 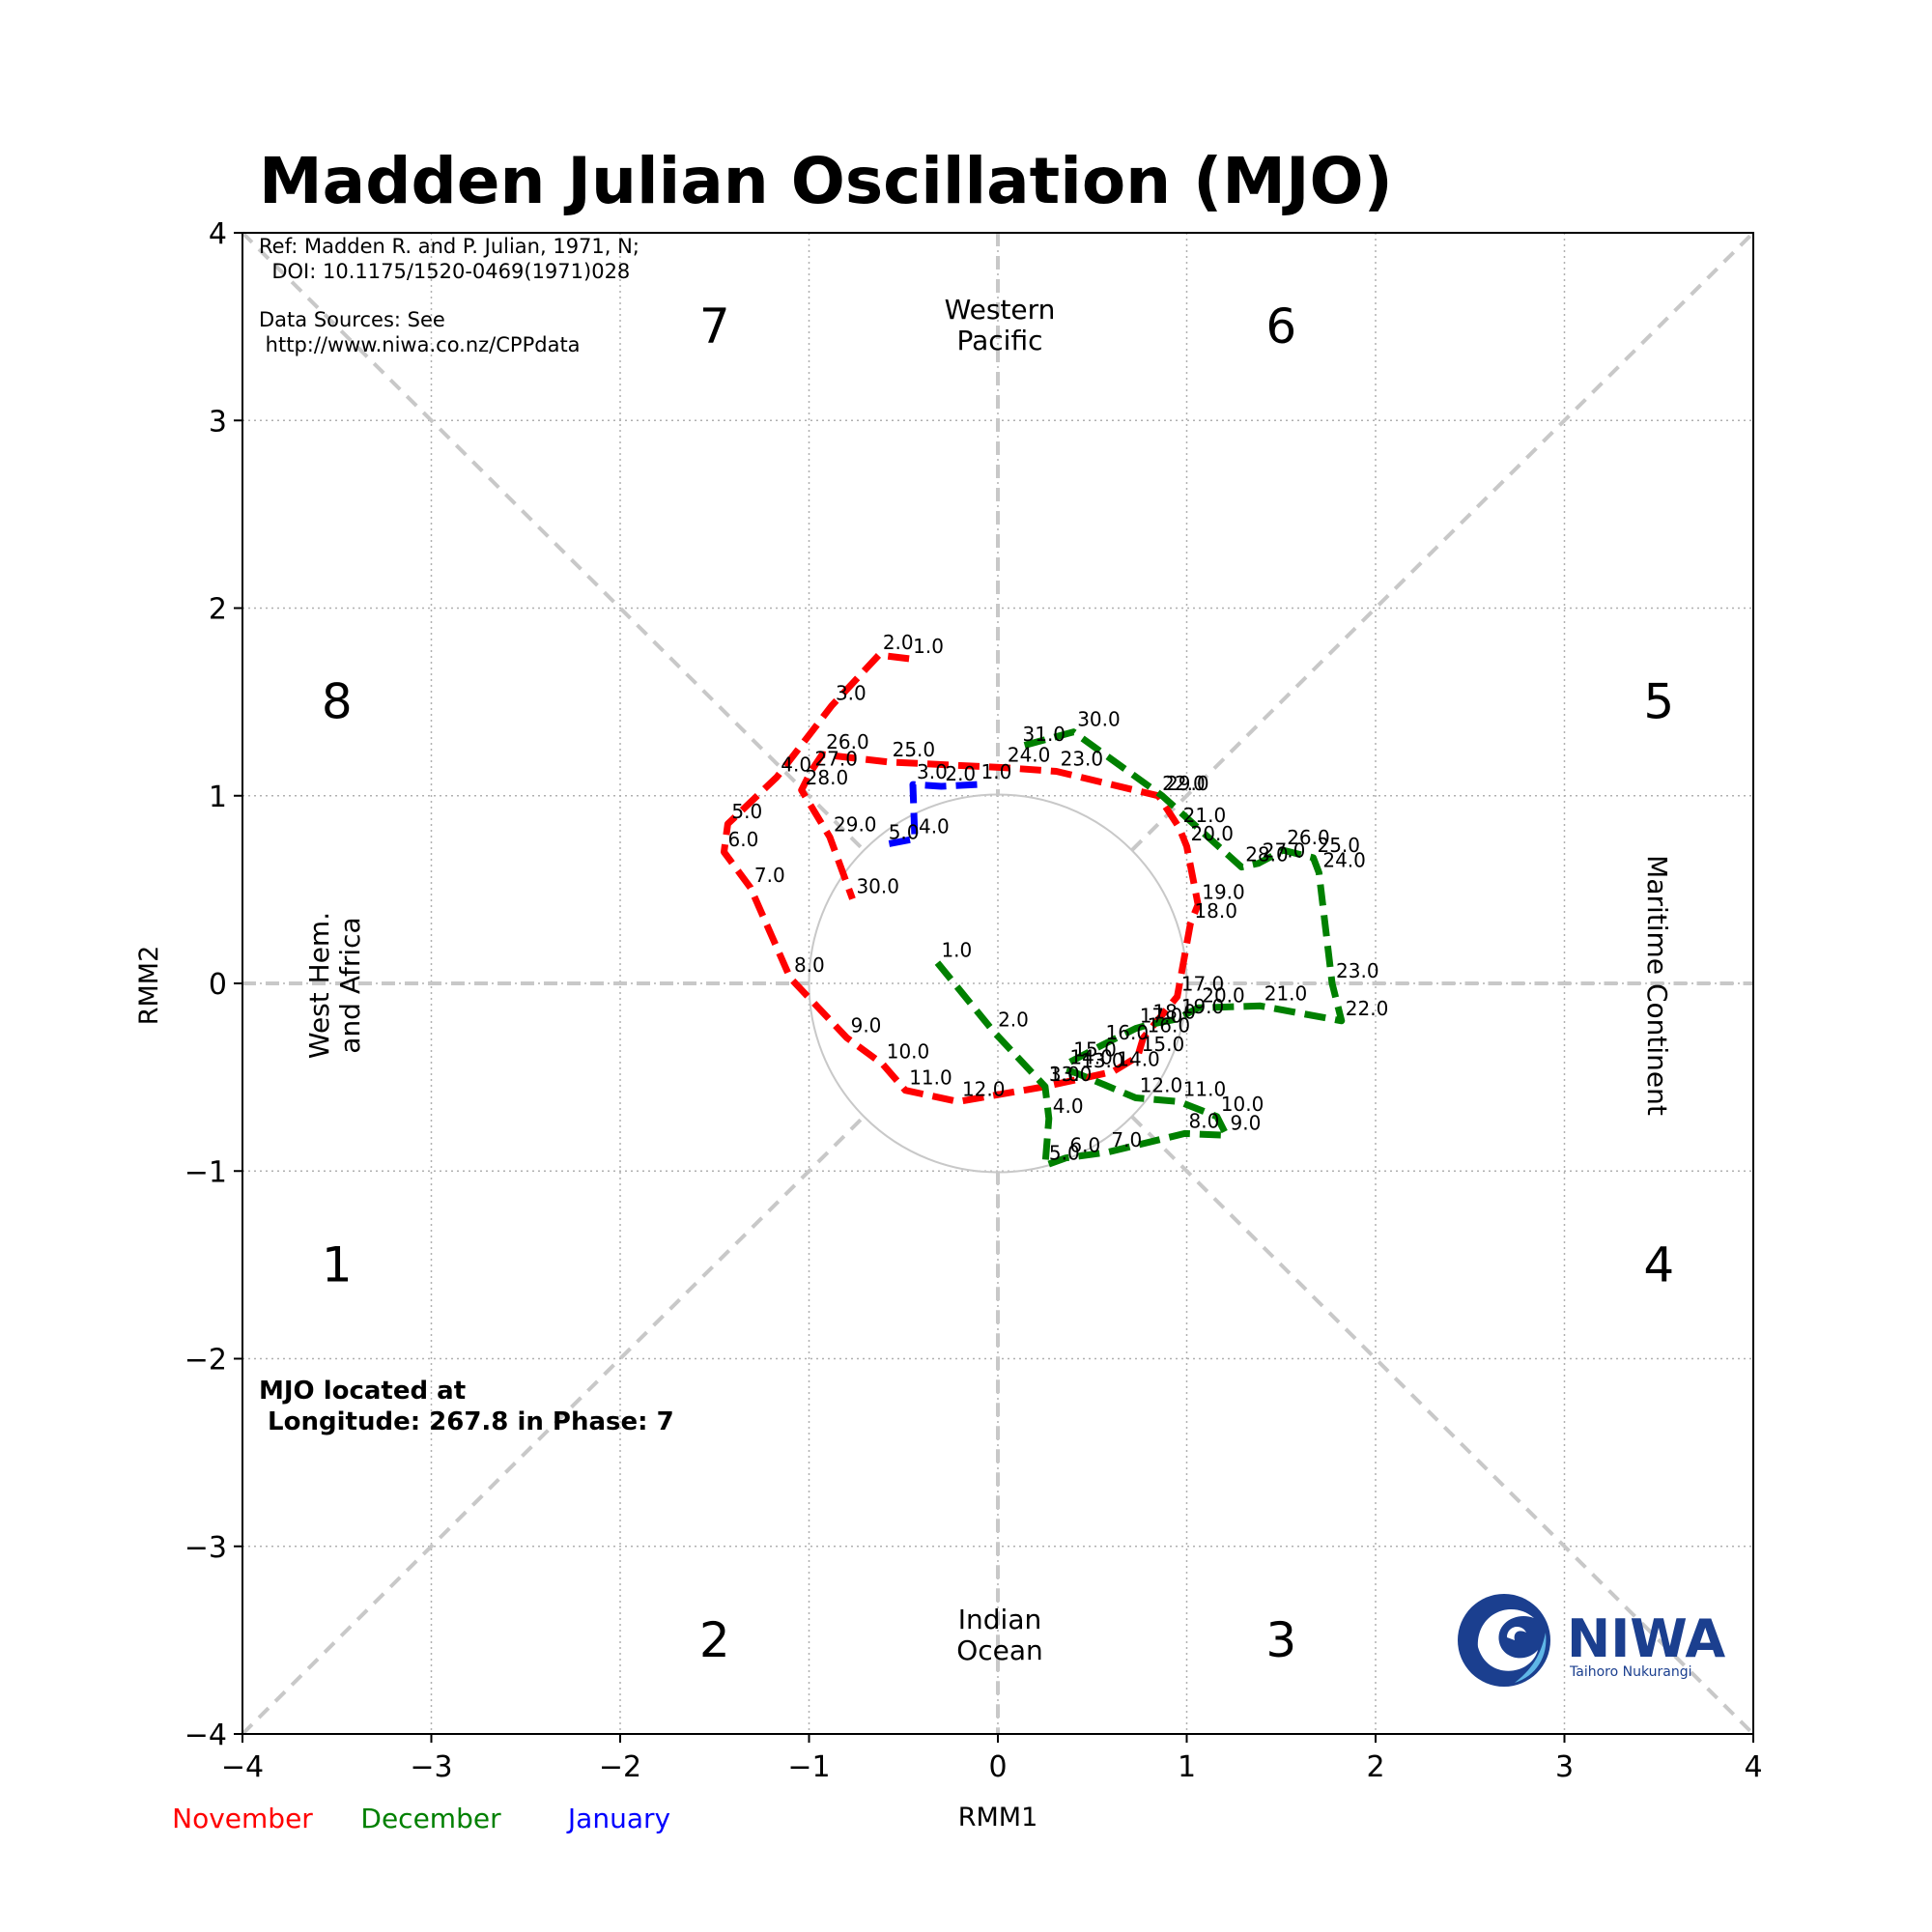 I want to click on point-label: 20.0, so click(x=1213, y=833).